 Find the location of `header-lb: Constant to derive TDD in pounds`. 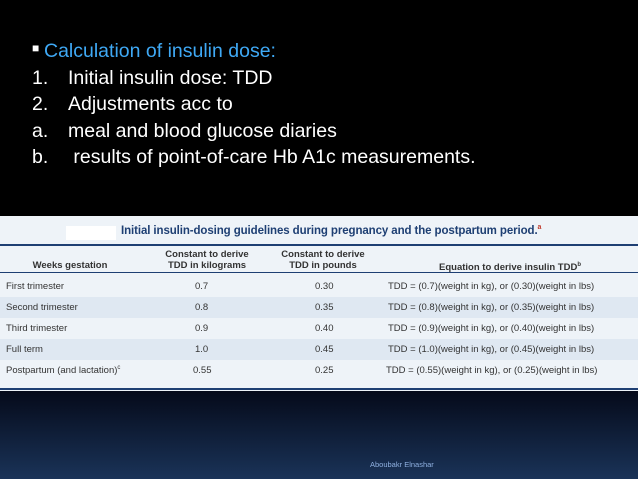

header-lb: Constant to derive TDD in pounds is located at coordinates (323, 260).